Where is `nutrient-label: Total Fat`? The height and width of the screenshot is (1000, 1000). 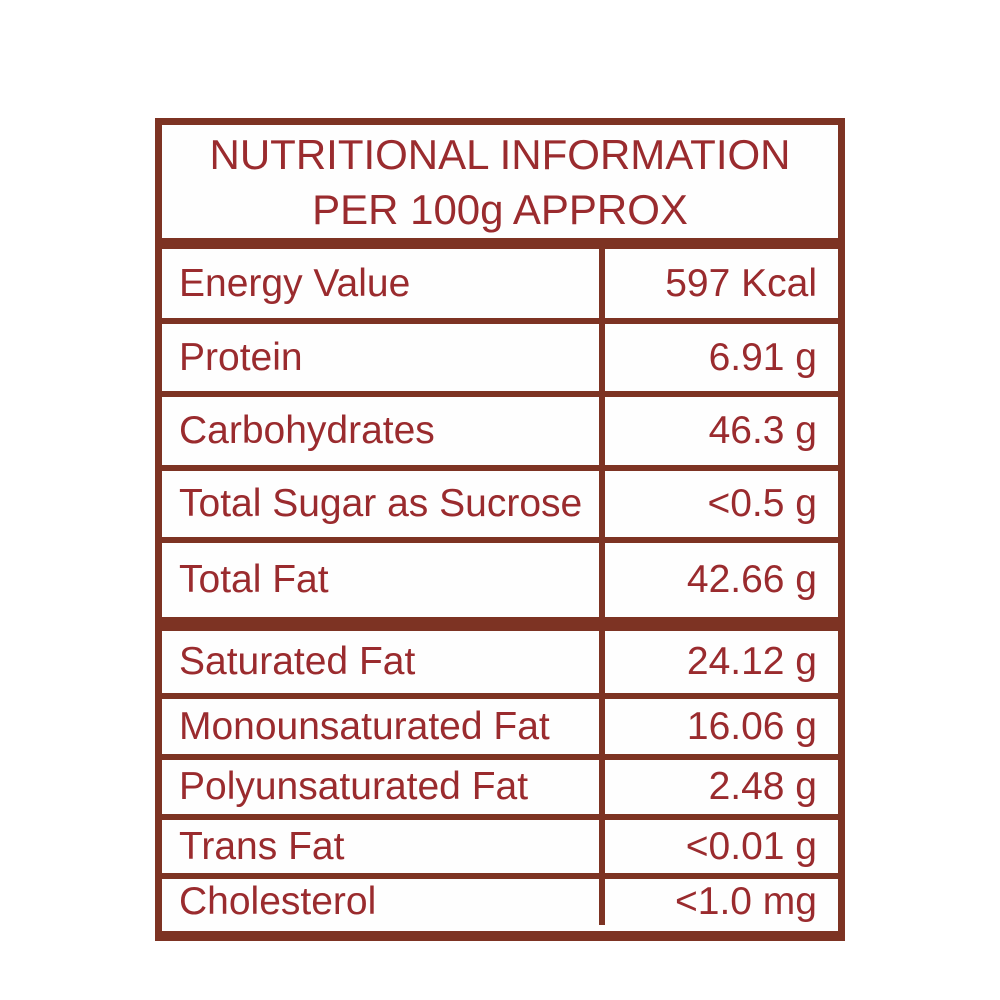
nutrient-label: Total Fat is located at coordinates (383, 580).